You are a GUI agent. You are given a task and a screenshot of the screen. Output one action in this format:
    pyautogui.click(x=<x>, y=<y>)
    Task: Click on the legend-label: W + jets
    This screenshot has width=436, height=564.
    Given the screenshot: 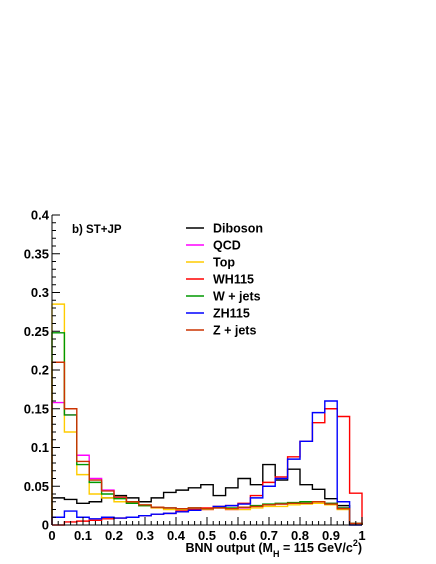 What is the action you would take?
    pyautogui.click(x=237, y=297)
    